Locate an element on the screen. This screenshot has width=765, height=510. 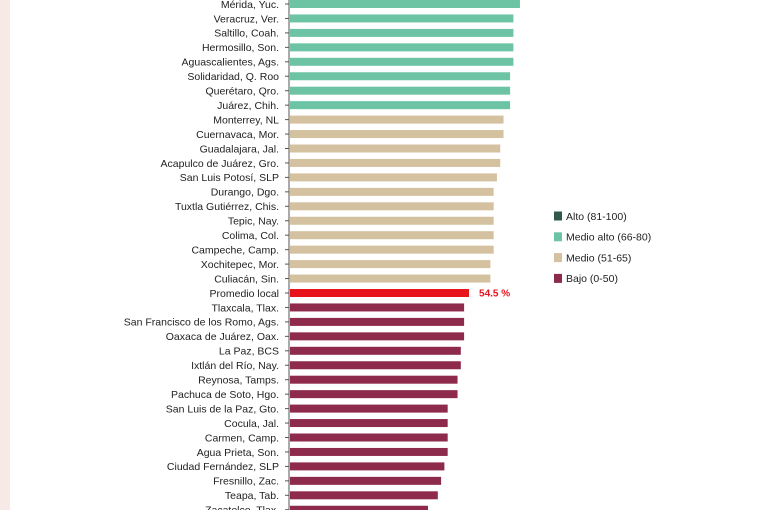
legend-label: Medio (51-65) is located at coordinates (598, 258).